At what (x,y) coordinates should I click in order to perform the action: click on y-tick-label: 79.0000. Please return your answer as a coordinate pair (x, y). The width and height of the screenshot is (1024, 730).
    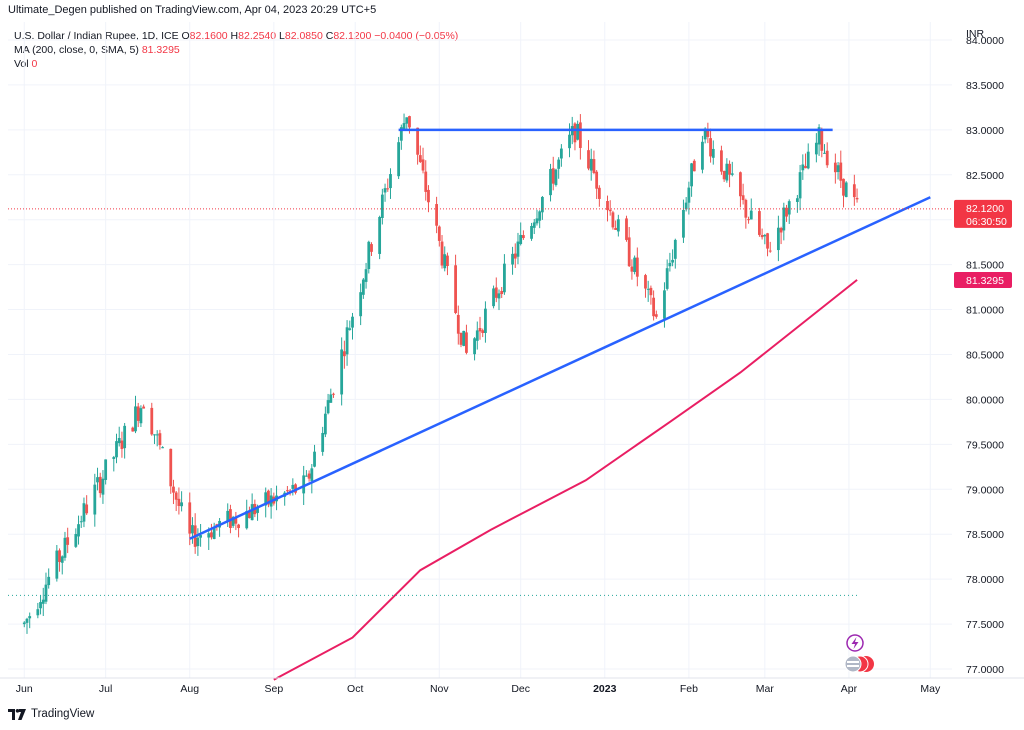
    Looking at the image, I should click on (985, 490).